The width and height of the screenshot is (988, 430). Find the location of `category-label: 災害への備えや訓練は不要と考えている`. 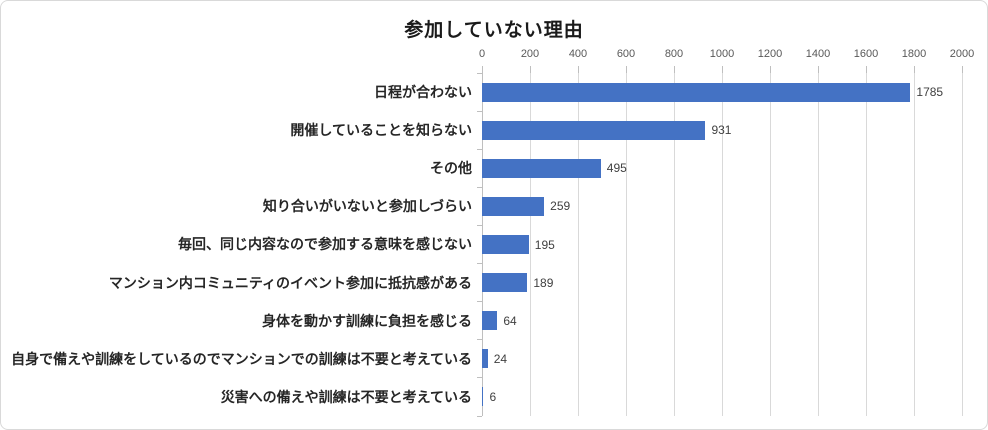

category-label: 災害への備えや訓練は不要と考えている is located at coordinates (346, 396).